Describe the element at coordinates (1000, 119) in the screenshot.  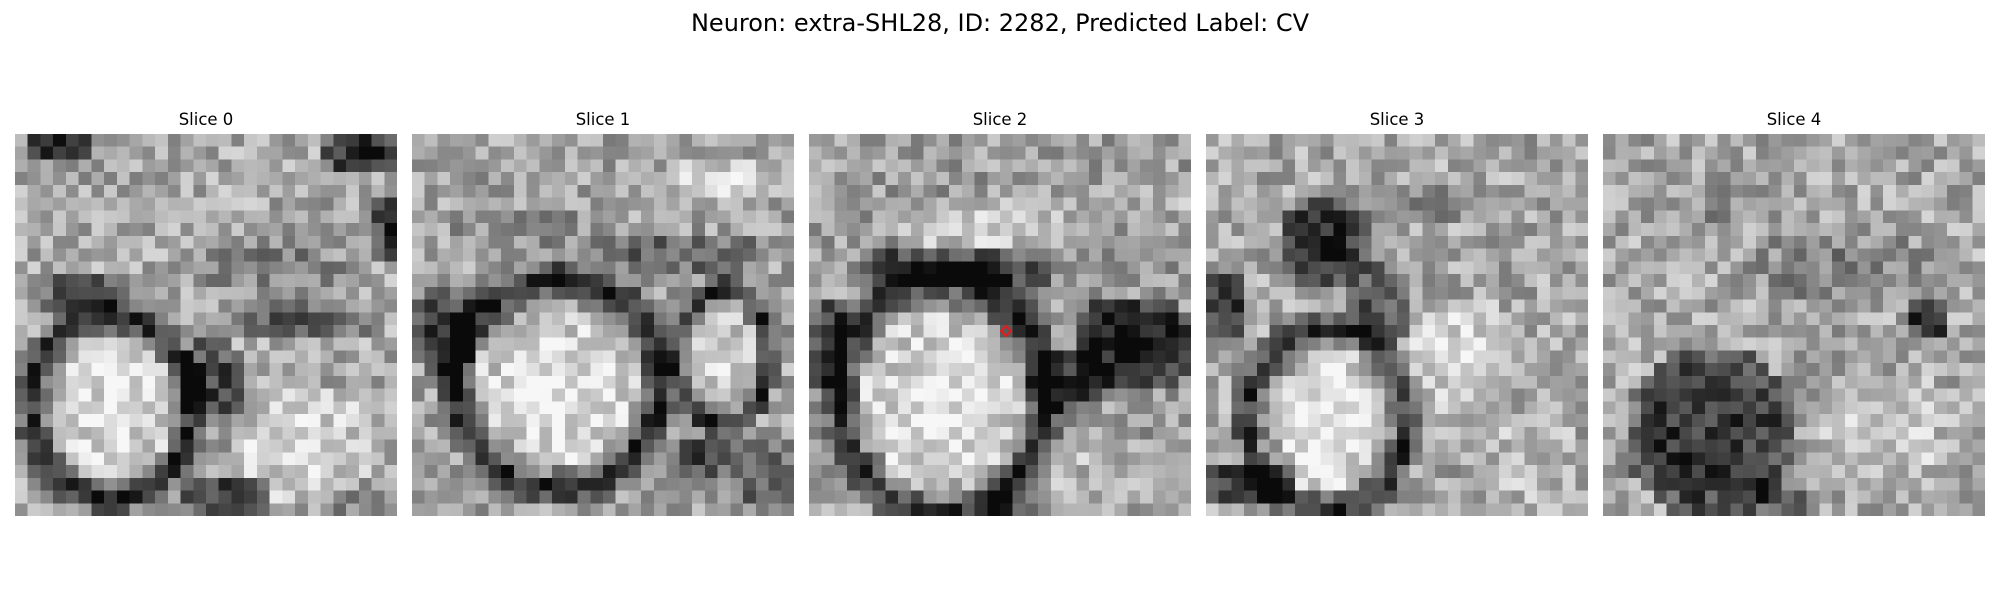
I see `slice-title: Slice 2` at that location.